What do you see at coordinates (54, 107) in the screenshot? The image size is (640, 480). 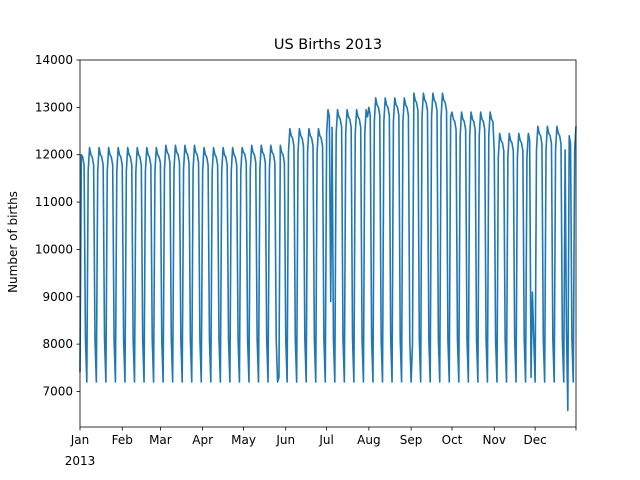 I see `y-tick-label: 13000` at bounding box center [54, 107].